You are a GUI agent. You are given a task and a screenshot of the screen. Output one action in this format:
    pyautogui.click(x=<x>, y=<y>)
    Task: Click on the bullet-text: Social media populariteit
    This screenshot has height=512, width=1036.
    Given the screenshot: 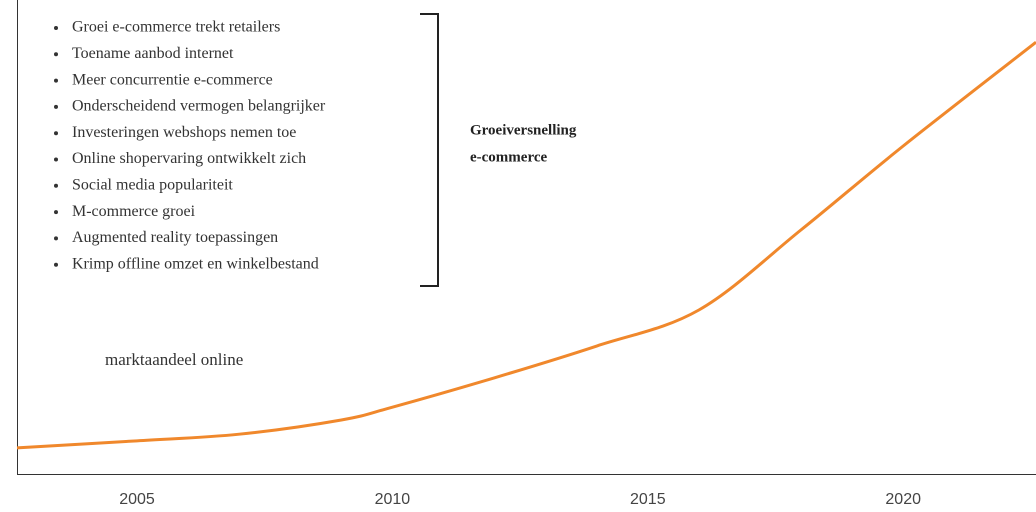 What is the action you would take?
    pyautogui.click(x=152, y=184)
    